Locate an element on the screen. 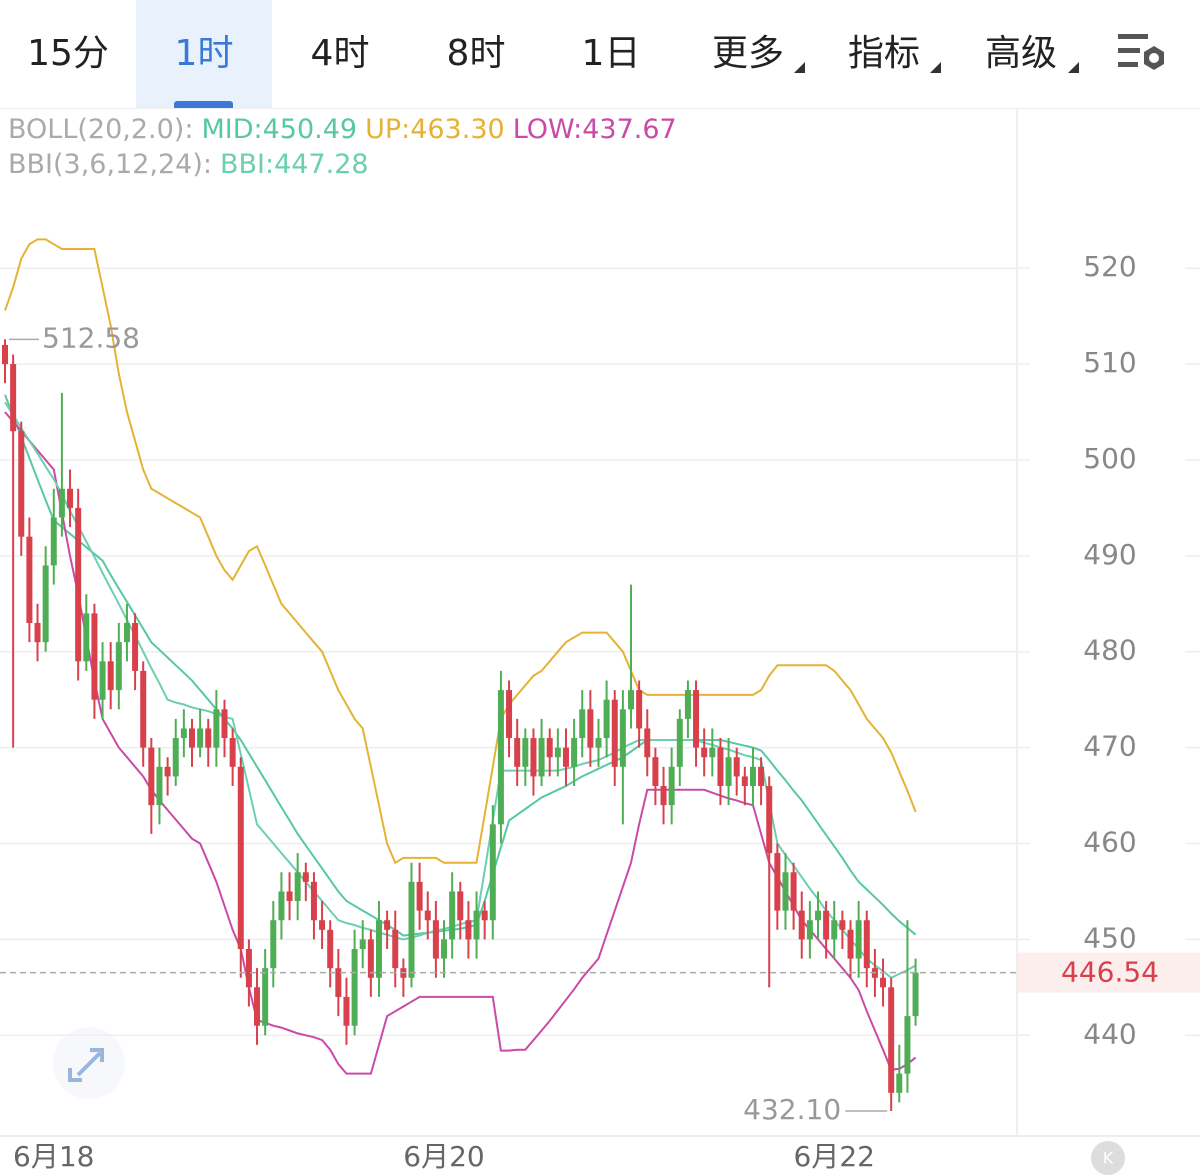 Image resolution: width=1200 pixels, height=1176 pixels. y-tick-label: 440 is located at coordinates (1109, 1033).